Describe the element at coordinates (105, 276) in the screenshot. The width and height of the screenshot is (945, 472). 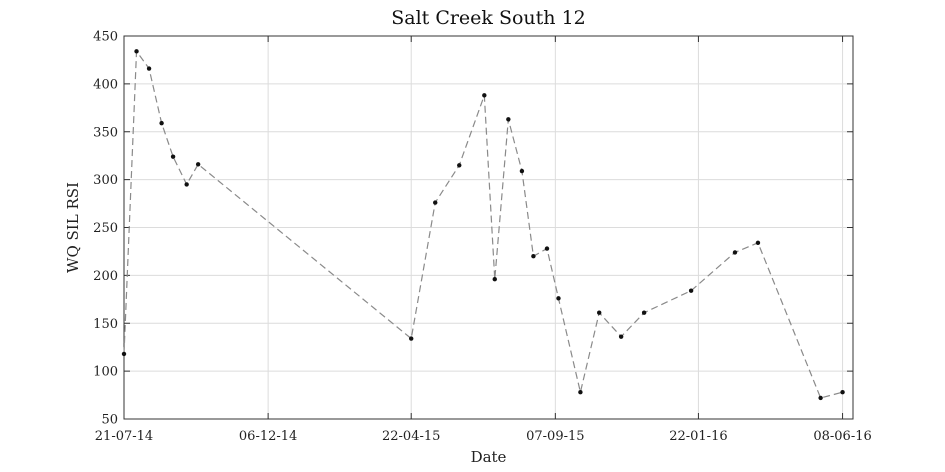
I see `y-tick-label: 200` at that location.